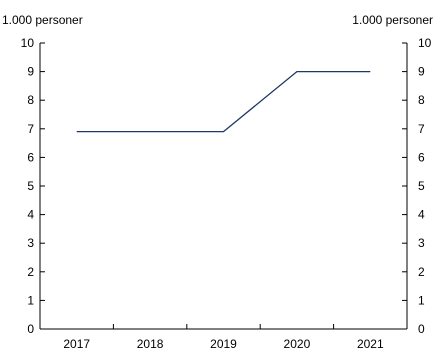  What do you see at coordinates (30, 215) in the screenshot?
I see `y-tick-label-left: 4` at bounding box center [30, 215].